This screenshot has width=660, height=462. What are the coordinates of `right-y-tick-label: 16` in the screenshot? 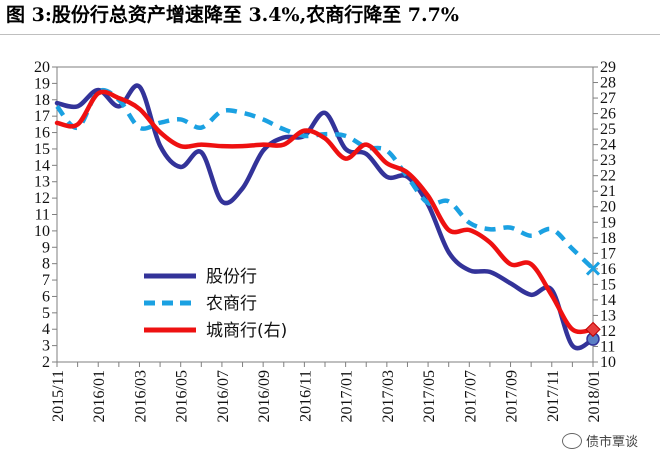 It's located at (608, 269).